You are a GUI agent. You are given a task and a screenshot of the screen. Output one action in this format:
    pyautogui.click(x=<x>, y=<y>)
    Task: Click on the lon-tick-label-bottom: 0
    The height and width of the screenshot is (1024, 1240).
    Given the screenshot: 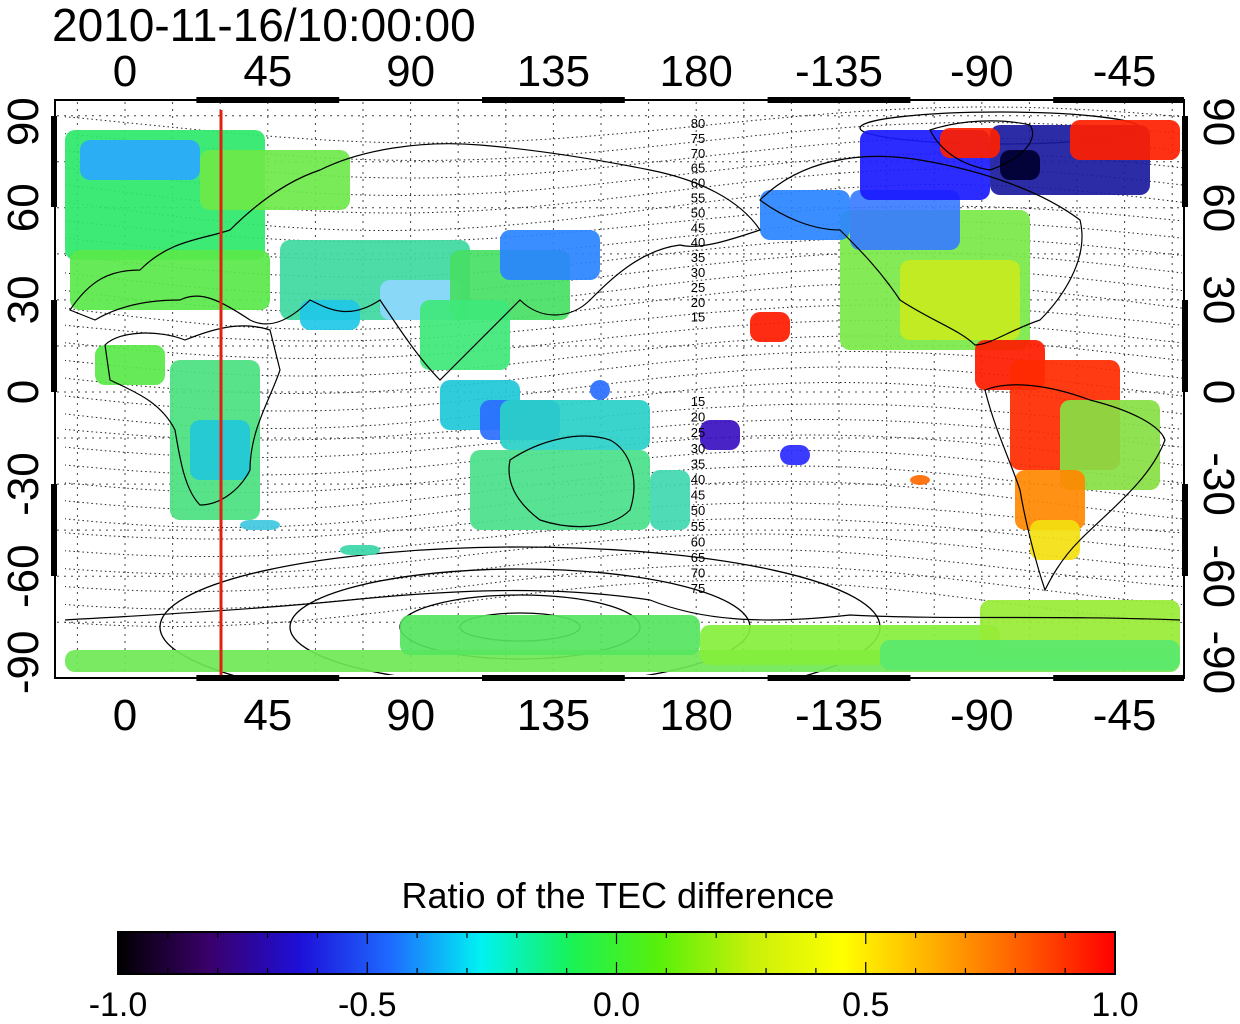 What is the action you would take?
    pyautogui.click(x=125, y=715)
    